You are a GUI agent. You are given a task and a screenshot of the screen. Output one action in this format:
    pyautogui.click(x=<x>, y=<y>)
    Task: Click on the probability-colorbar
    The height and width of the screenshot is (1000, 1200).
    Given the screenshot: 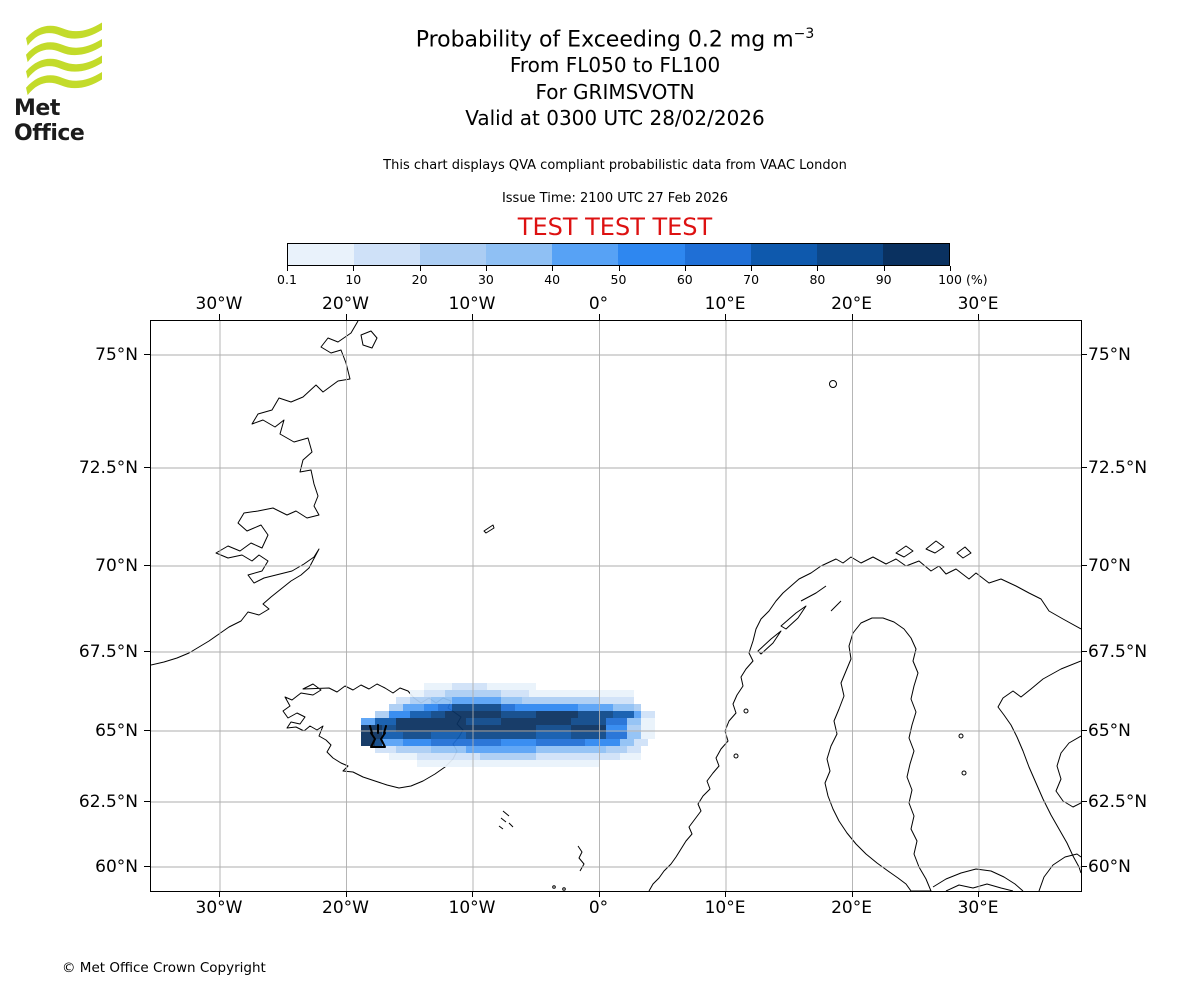 What is the action you would take?
    pyautogui.click(x=618, y=254)
    